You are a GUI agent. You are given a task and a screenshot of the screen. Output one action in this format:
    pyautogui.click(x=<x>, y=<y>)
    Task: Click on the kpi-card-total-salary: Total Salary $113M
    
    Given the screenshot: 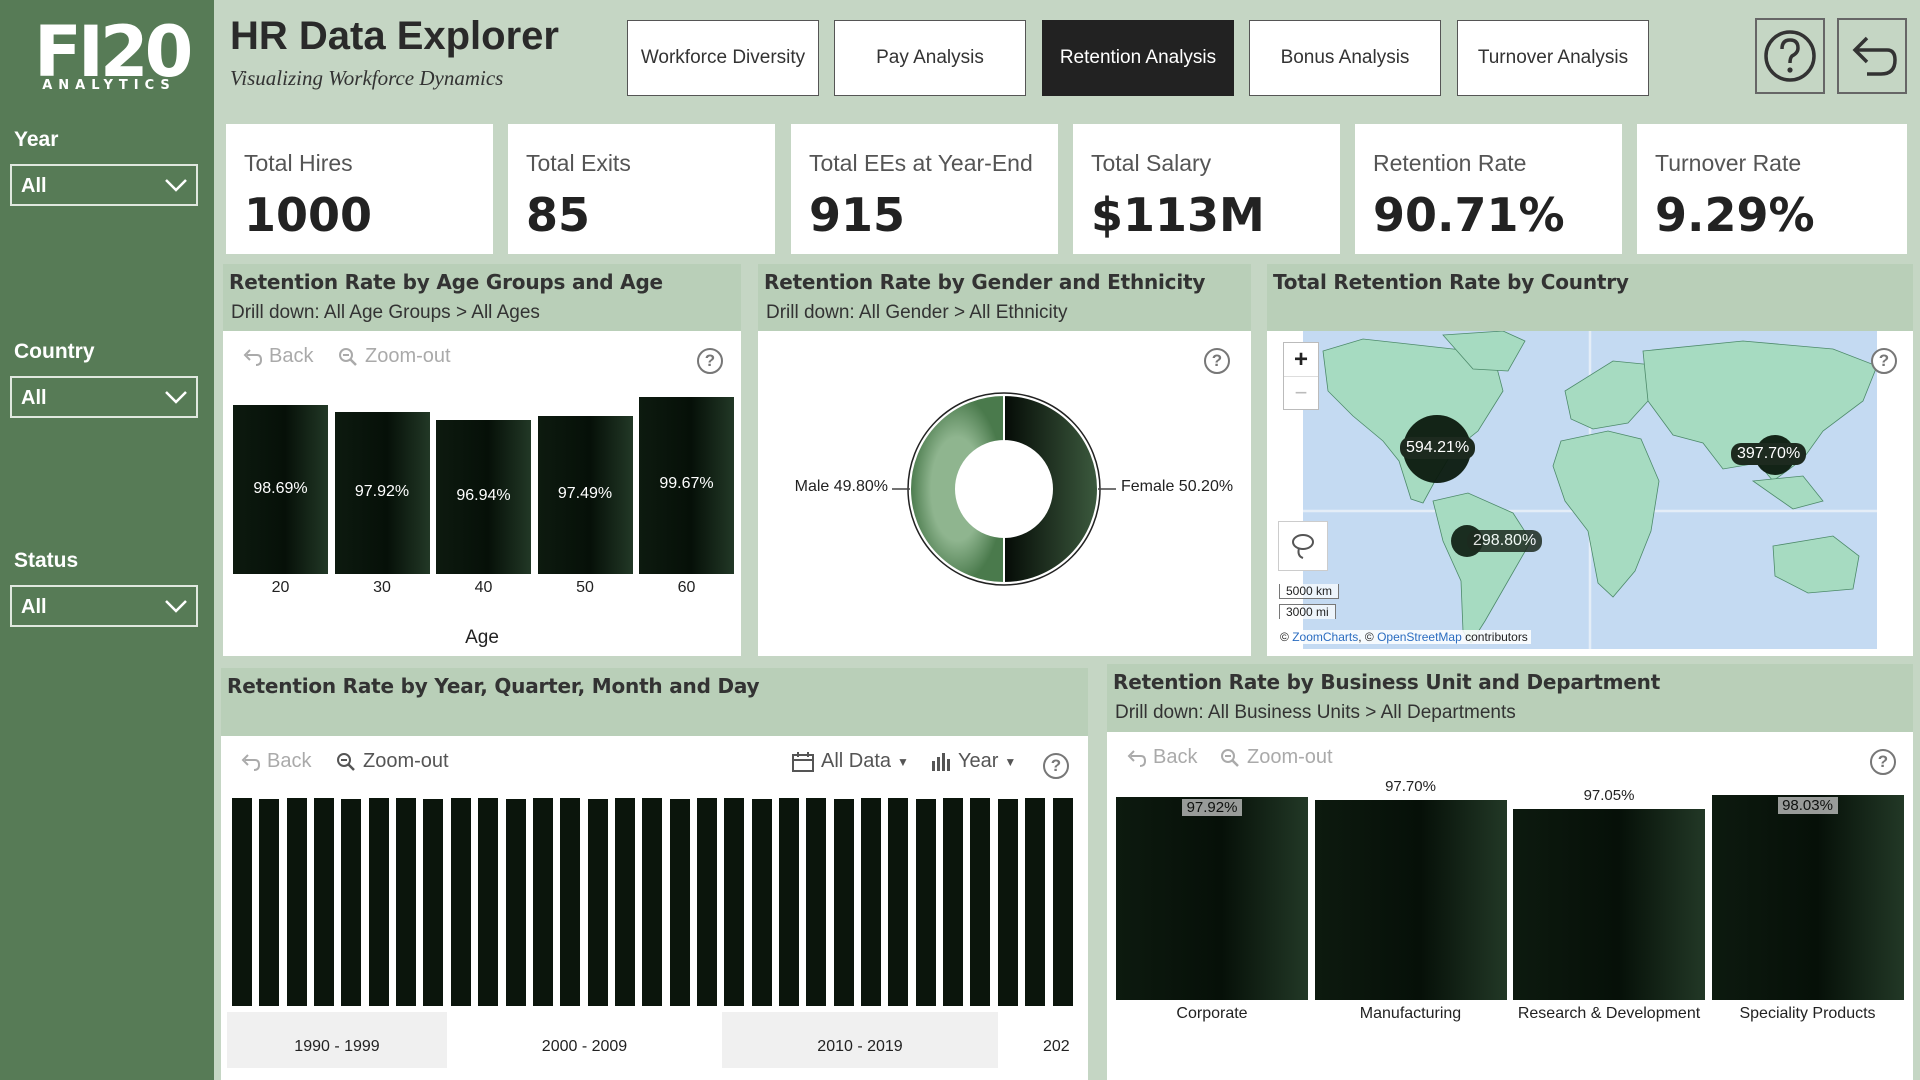 What is the action you would take?
    pyautogui.click(x=1206, y=189)
    